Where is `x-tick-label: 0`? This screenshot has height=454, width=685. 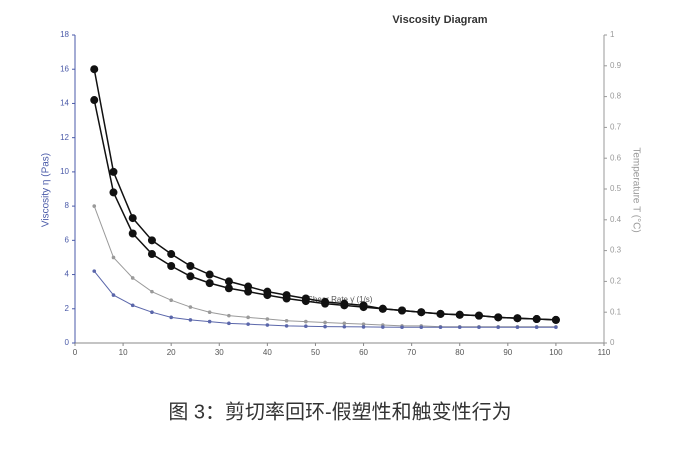
x-tick-label: 0 is located at coordinates (75, 352).